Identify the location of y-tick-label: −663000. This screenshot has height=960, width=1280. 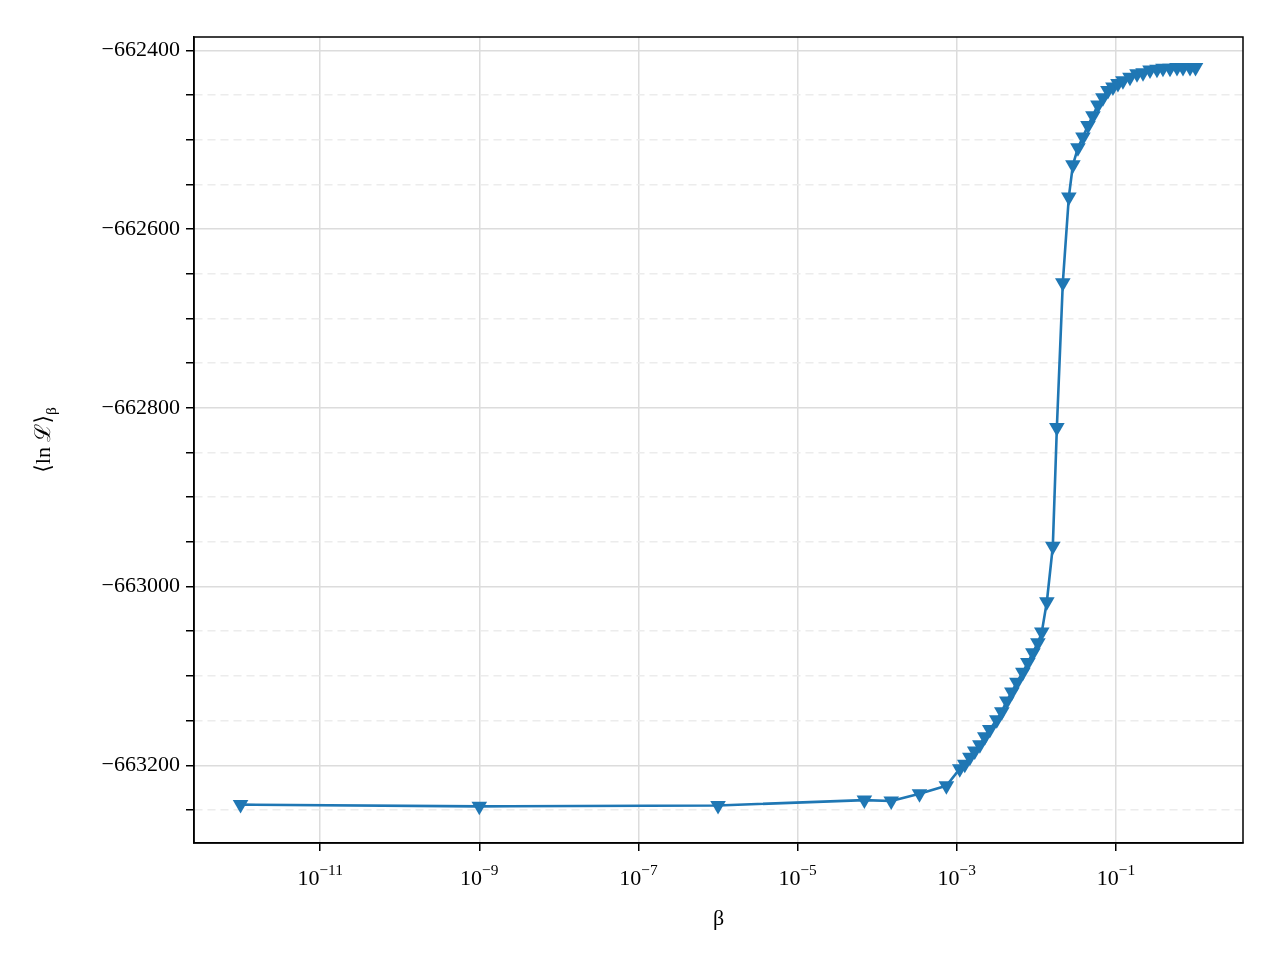
(140, 585).